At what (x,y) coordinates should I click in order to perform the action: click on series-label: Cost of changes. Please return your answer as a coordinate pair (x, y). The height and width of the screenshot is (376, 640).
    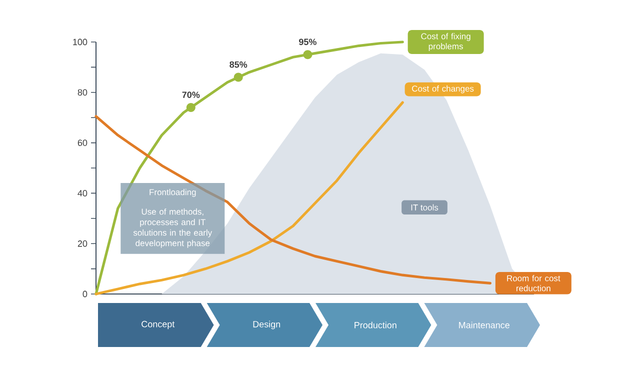
    Looking at the image, I should click on (443, 89).